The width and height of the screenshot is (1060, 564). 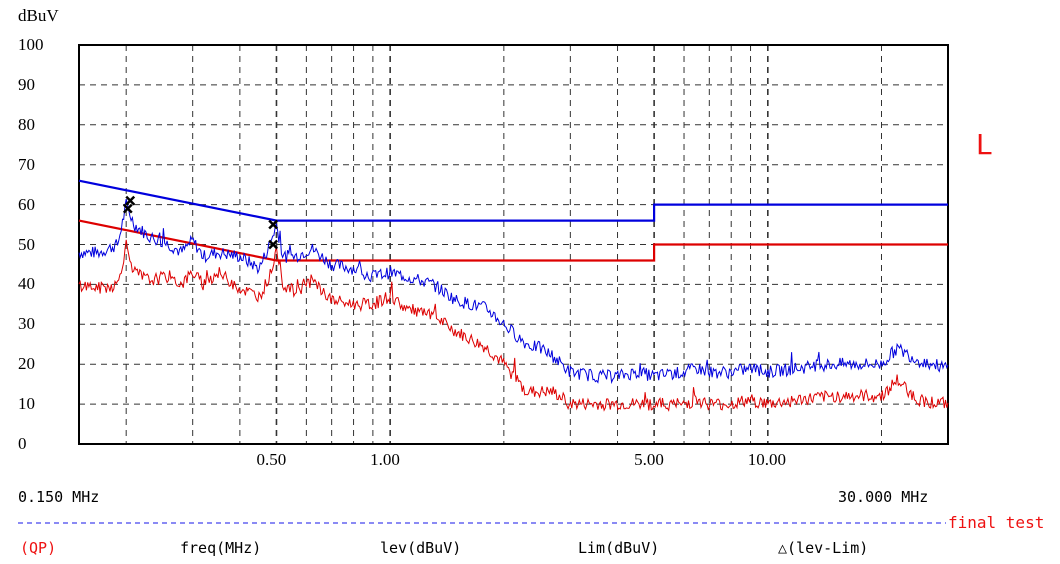 I want to click on y-tick-label: 40, so click(x=26, y=284).